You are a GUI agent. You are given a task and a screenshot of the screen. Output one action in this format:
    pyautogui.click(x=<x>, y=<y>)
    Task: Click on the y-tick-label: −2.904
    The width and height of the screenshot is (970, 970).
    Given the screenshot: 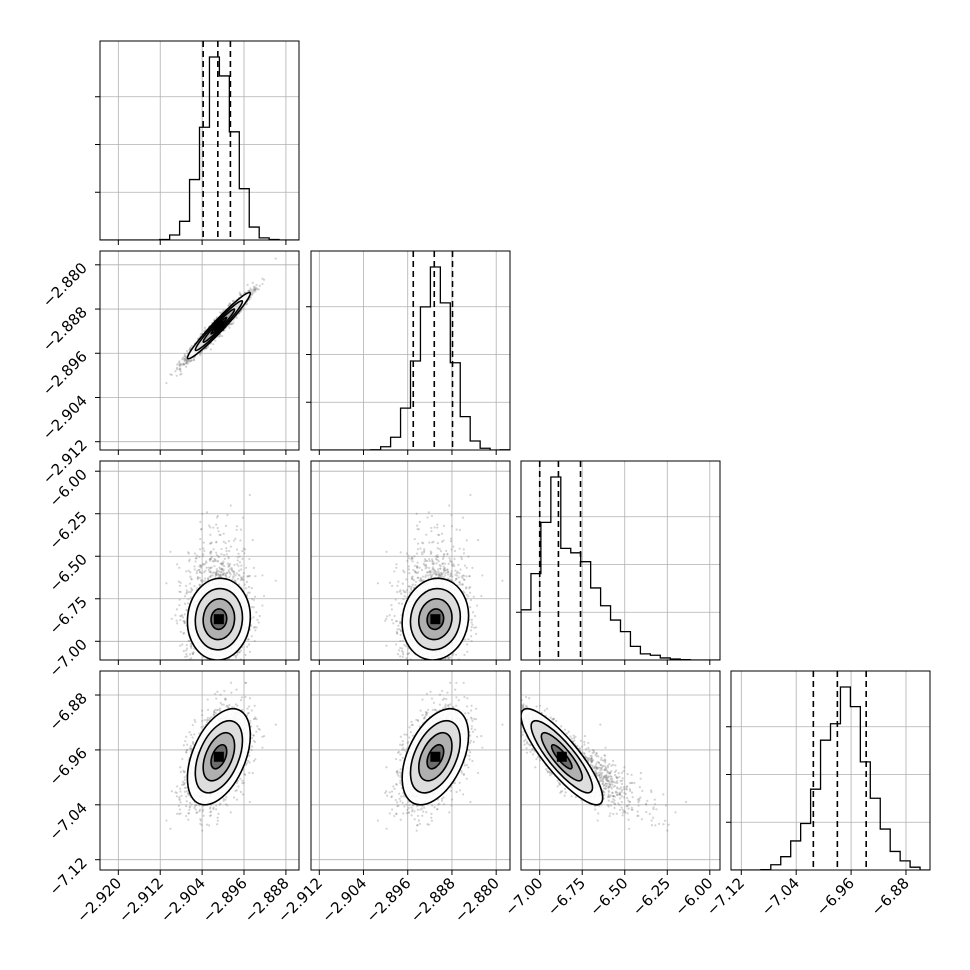 What is the action you would take?
    pyautogui.click(x=65, y=418)
    